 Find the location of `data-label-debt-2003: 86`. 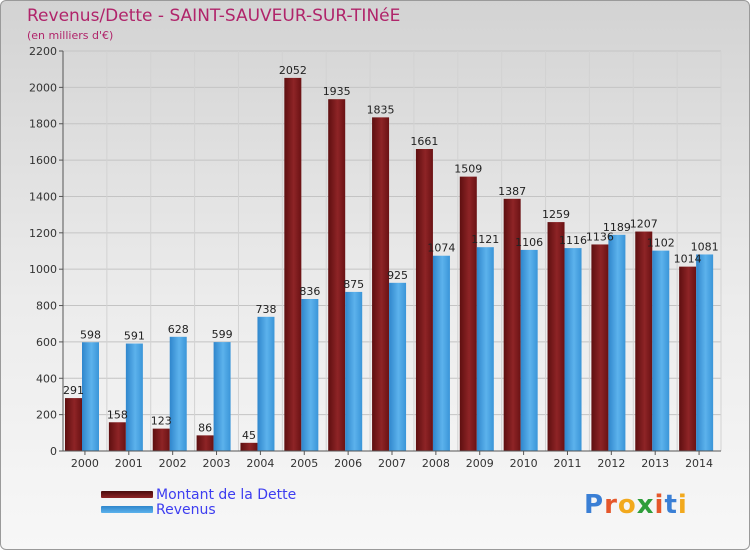

data-label-debt-2003: 86 is located at coordinates (205, 427).